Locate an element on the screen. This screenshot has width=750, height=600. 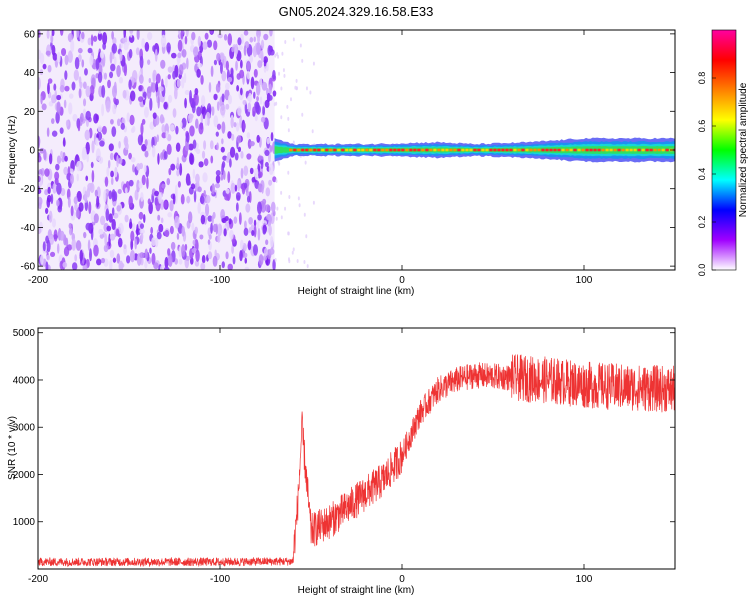
x-tick-label: -200 is located at coordinates (38, 579).